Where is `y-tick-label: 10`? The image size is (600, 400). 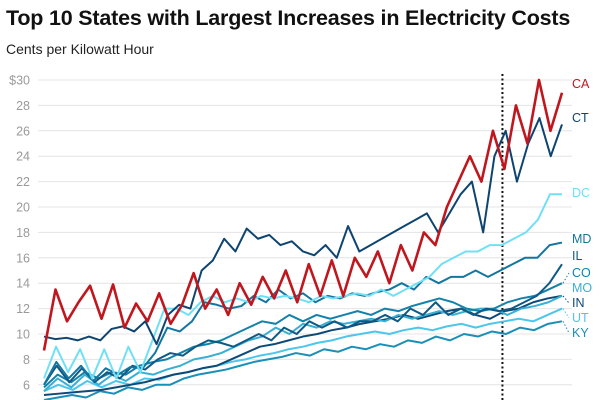 y-tick-label: 10 is located at coordinates (23, 335).